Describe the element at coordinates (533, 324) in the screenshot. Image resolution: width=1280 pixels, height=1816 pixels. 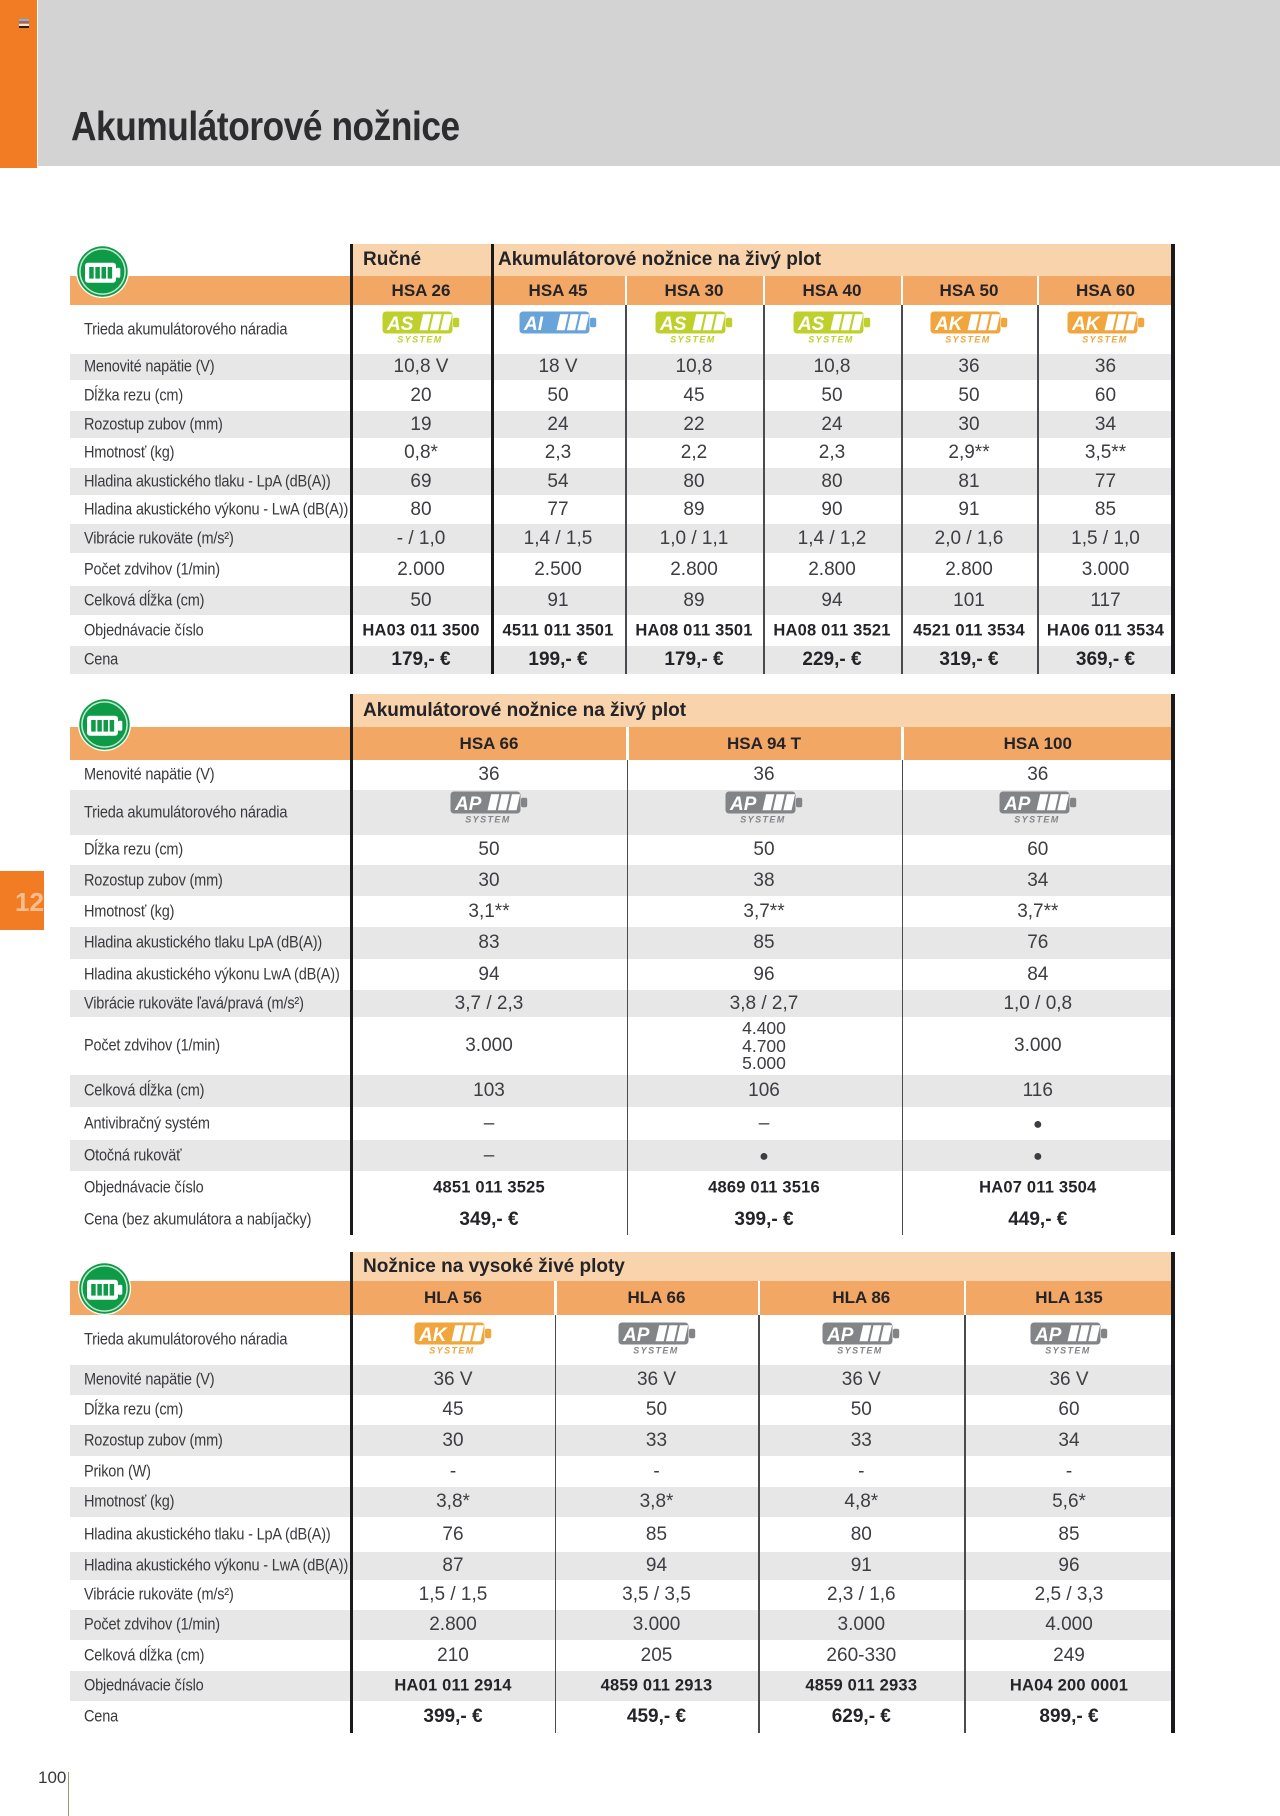
I see `svg-text: AI` at that location.